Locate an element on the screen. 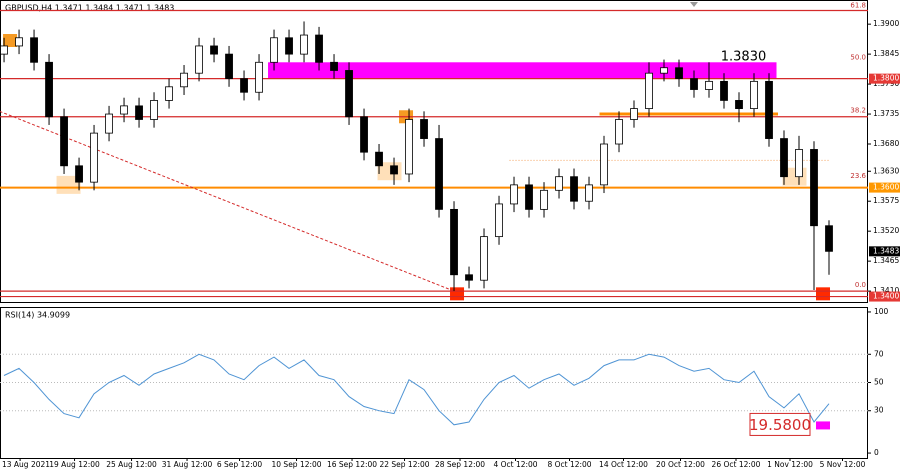  y-tick-label: 100 is located at coordinates (881, 311).